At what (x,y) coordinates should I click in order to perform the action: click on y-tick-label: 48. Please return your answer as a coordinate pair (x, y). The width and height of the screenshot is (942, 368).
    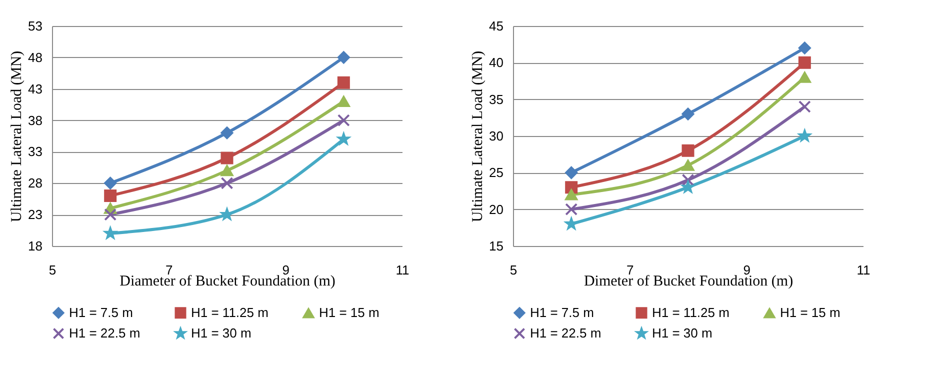
    Looking at the image, I should click on (35, 57).